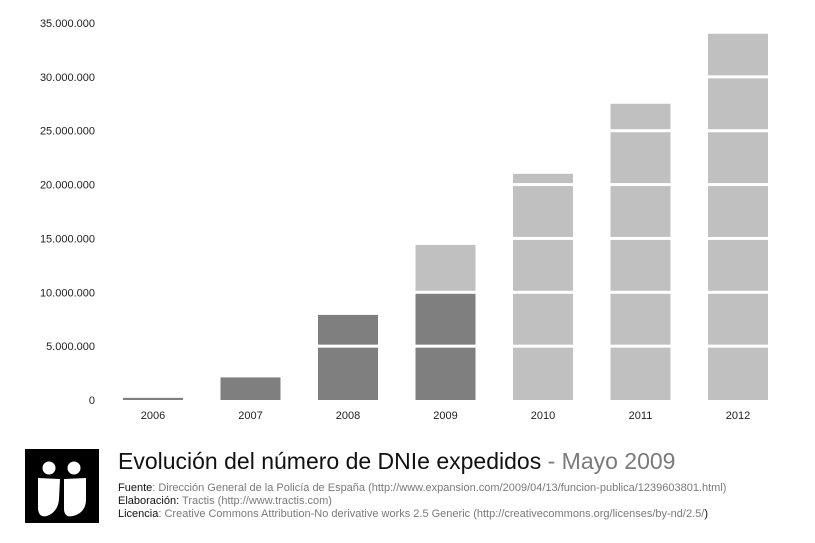 The width and height of the screenshot is (815, 543). What do you see at coordinates (135, 488) in the screenshot?
I see `source-label: Fuente` at bounding box center [135, 488].